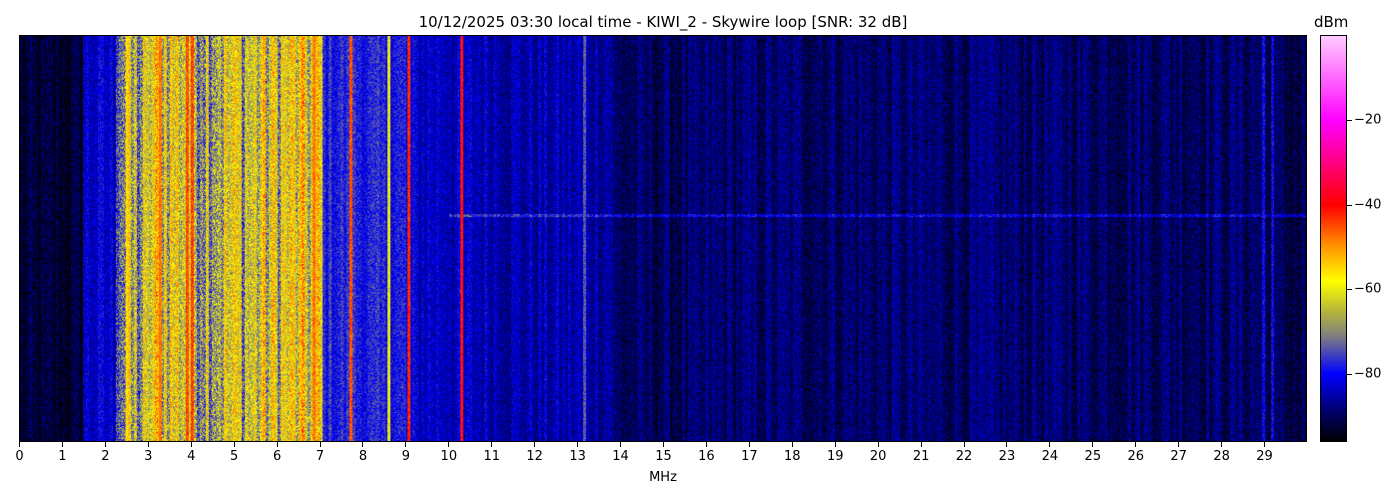  Describe the element at coordinates (1093, 456) in the screenshot. I see `x-tick-label: 25` at that location.